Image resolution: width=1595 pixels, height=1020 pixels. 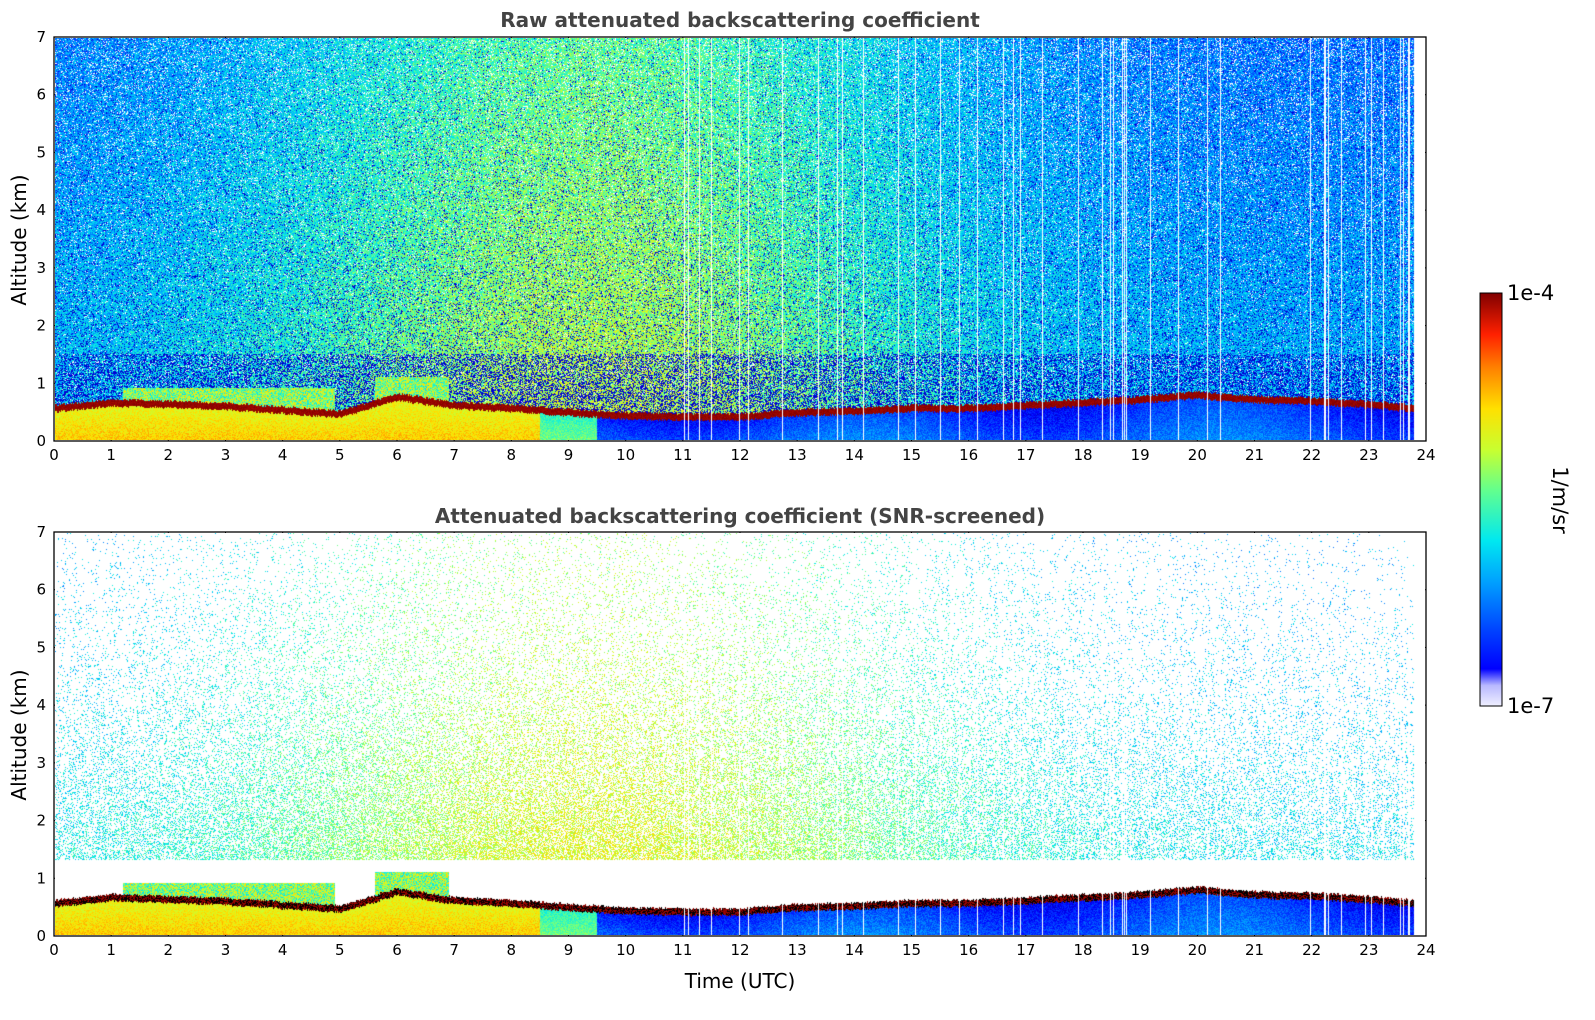 What do you see at coordinates (1525, 499) in the screenshot?
I see `colorbar: 1e-4 1e-7 1/m/sr` at bounding box center [1525, 499].